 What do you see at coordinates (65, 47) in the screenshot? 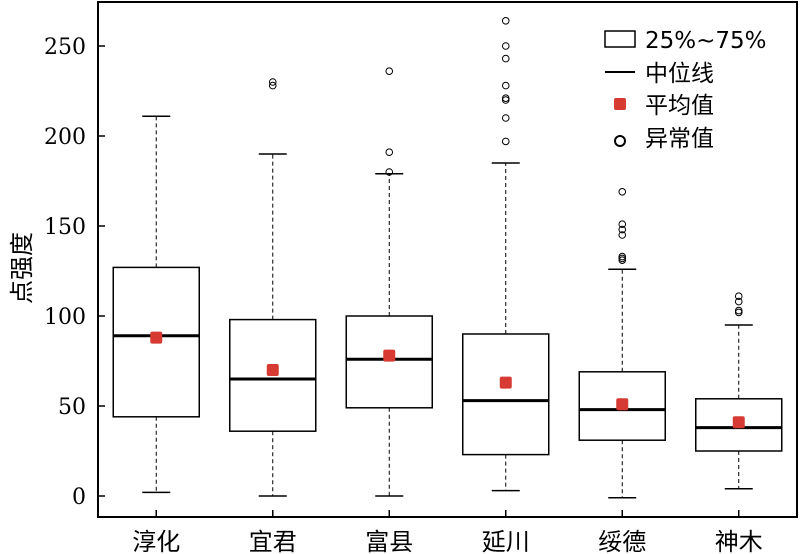
I see `y-tick-label: 250` at bounding box center [65, 47].